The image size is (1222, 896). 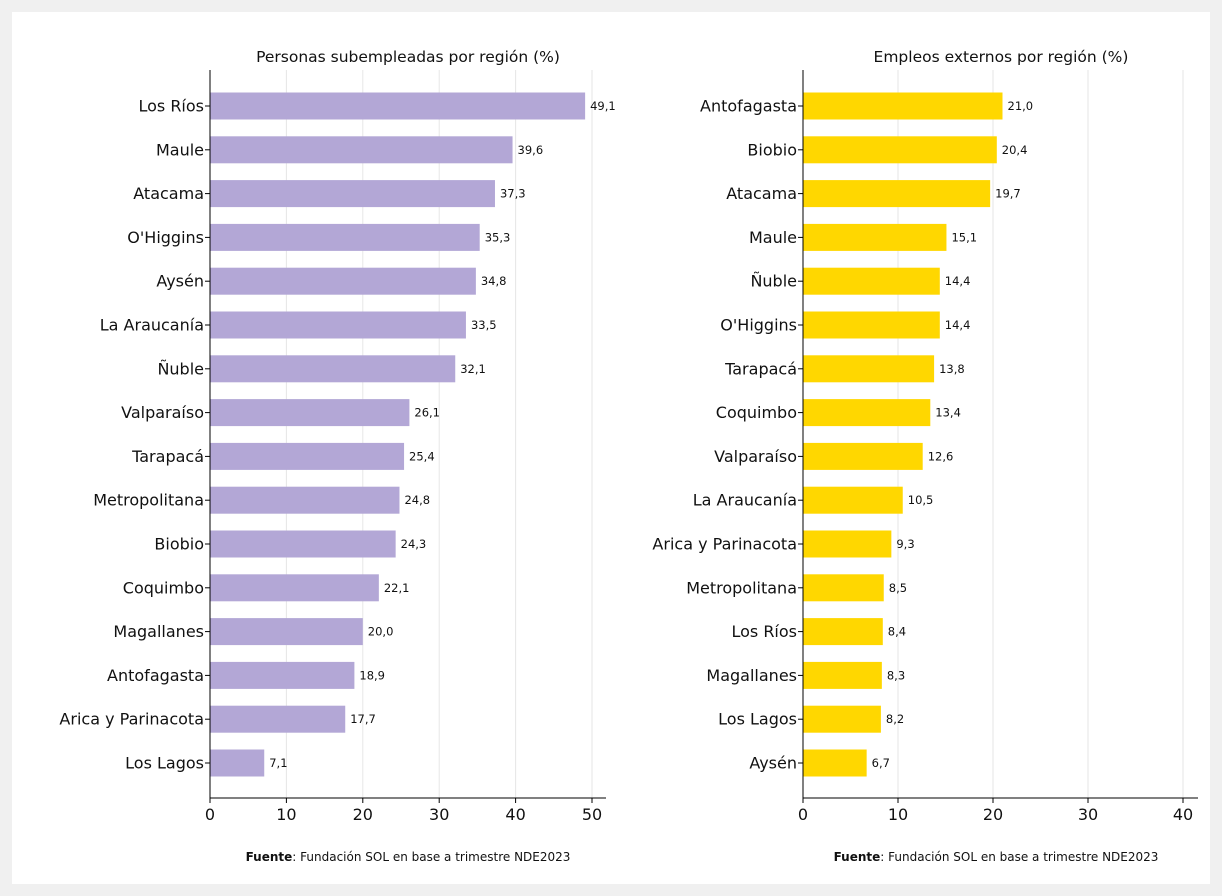 I want to click on right-chart-data-label: 21,0, so click(x=1021, y=106).